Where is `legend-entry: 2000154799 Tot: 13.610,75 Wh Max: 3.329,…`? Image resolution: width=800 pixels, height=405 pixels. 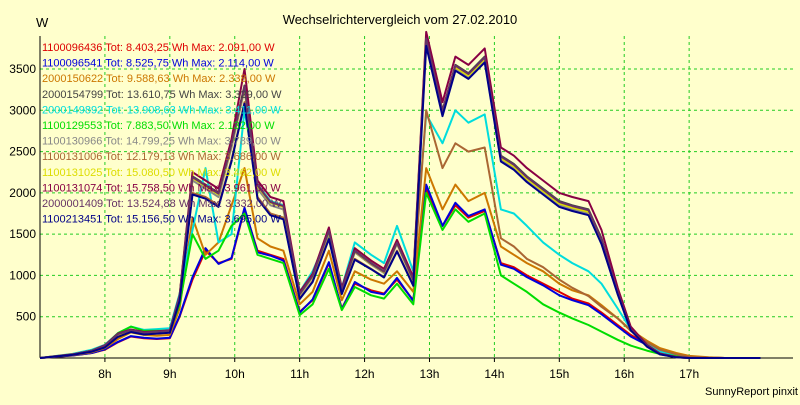 legend-entry: 2000154799 Tot: 13.610,75 Wh Max: 3.329,… is located at coordinates (162, 95).